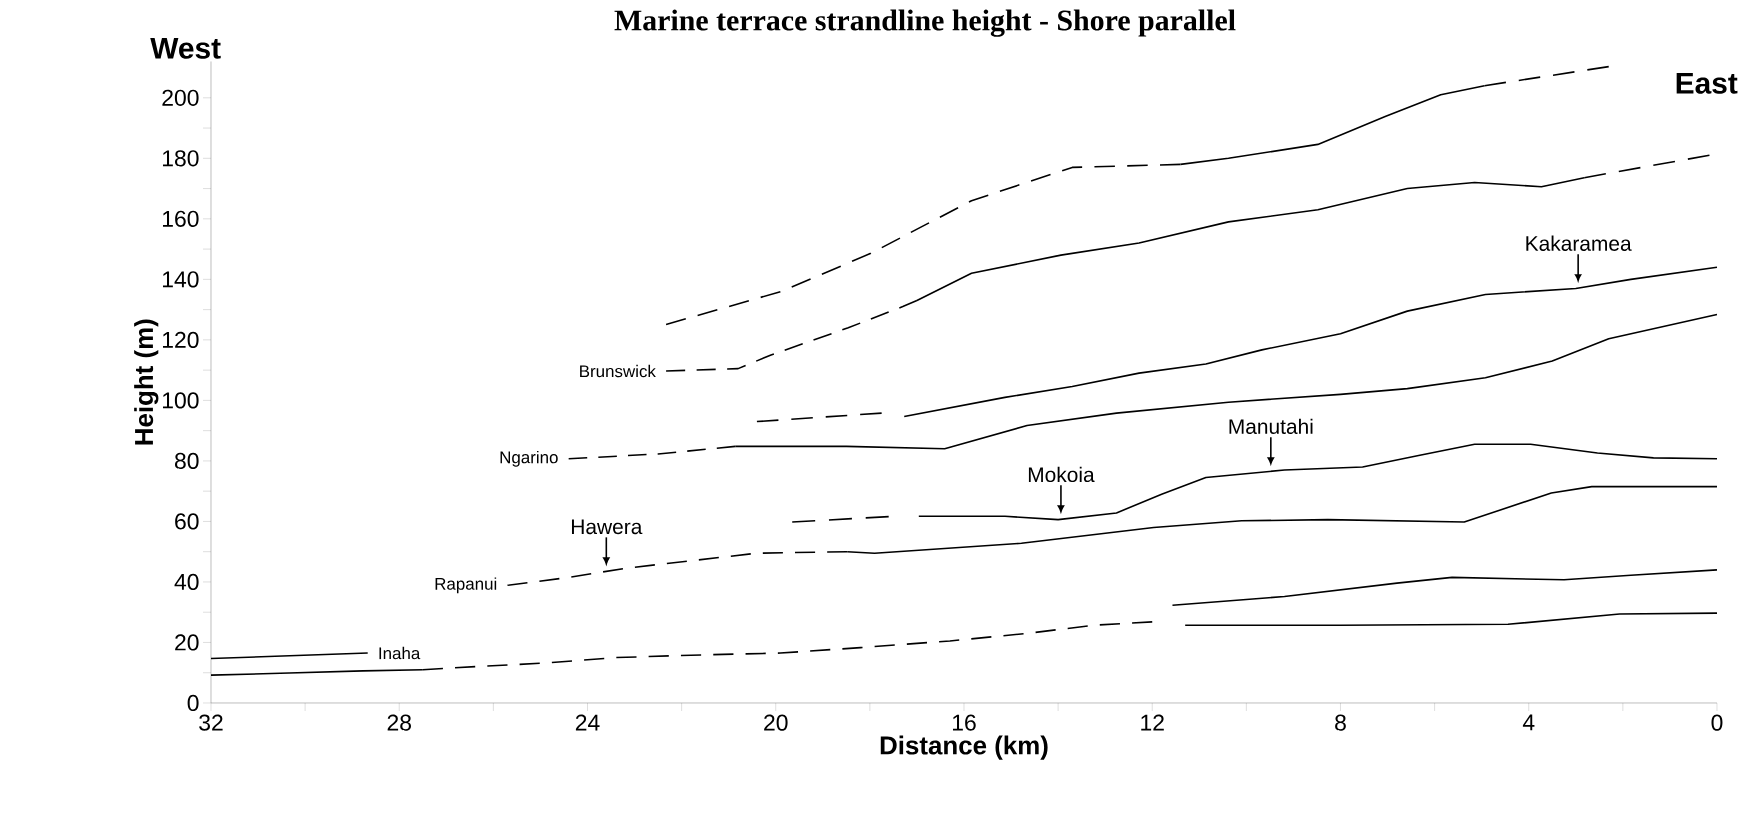 Image resolution: width=1742 pixels, height=834 pixels. I want to click on series-label: Brunswick, so click(618, 371).